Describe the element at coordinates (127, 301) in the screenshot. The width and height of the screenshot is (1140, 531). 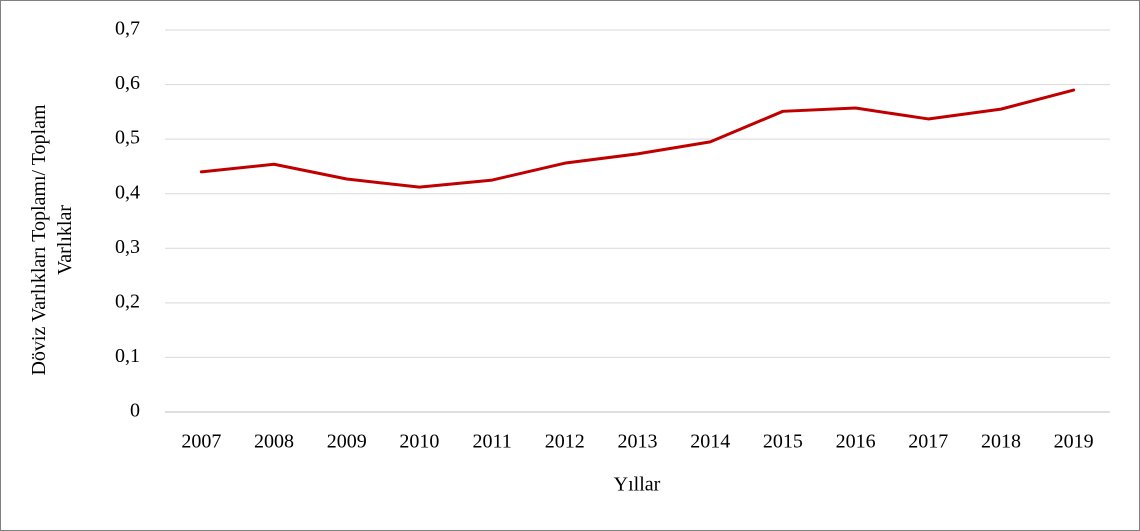
I see `y-tick-label: 0,2` at that location.